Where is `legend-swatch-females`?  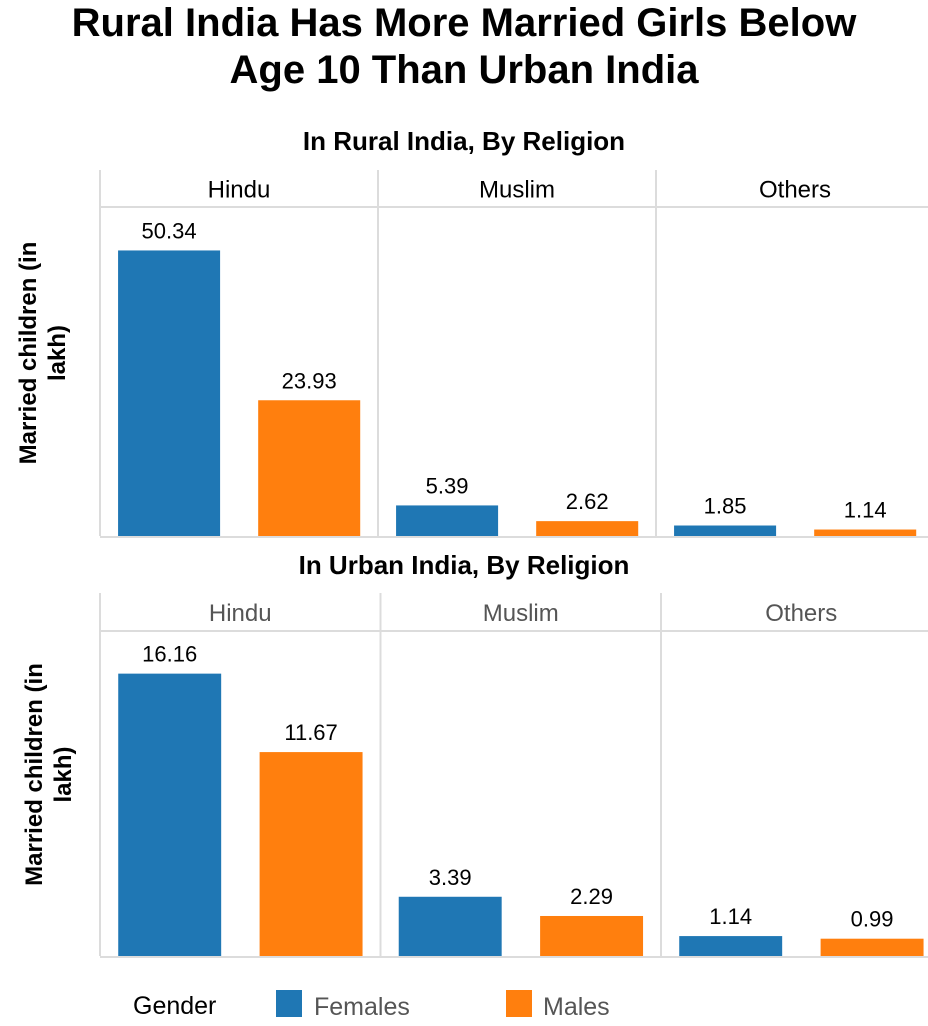 legend-swatch-females is located at coordinates (289, 1003).